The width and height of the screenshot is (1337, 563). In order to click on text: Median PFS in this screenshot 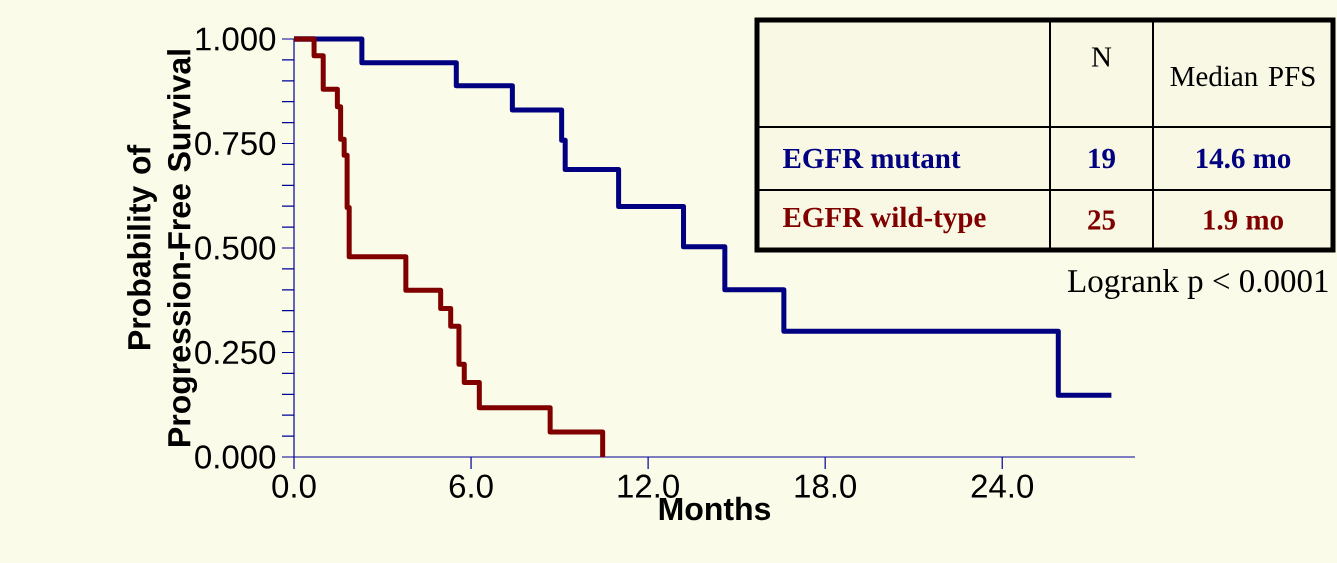, I will do `click(1242, 76)`.